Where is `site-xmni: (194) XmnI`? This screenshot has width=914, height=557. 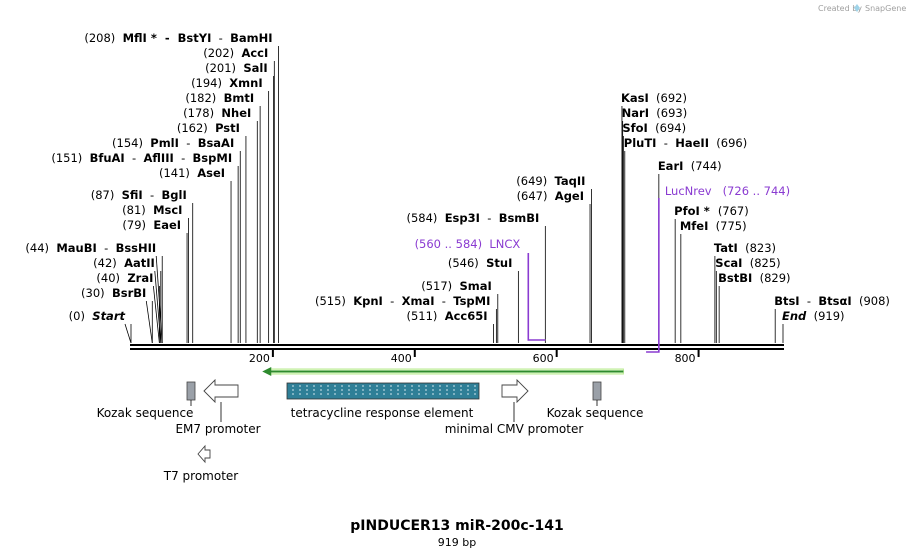
site-xmni: (194) XmnI is located at coordinates (230, 209).